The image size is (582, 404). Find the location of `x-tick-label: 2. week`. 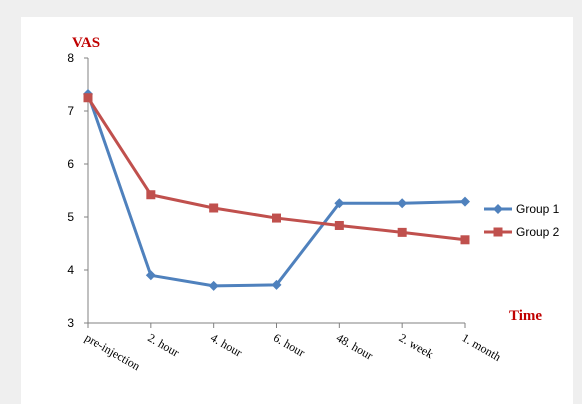

x-tick-label: 2. week is located at coordinates (416, 345).